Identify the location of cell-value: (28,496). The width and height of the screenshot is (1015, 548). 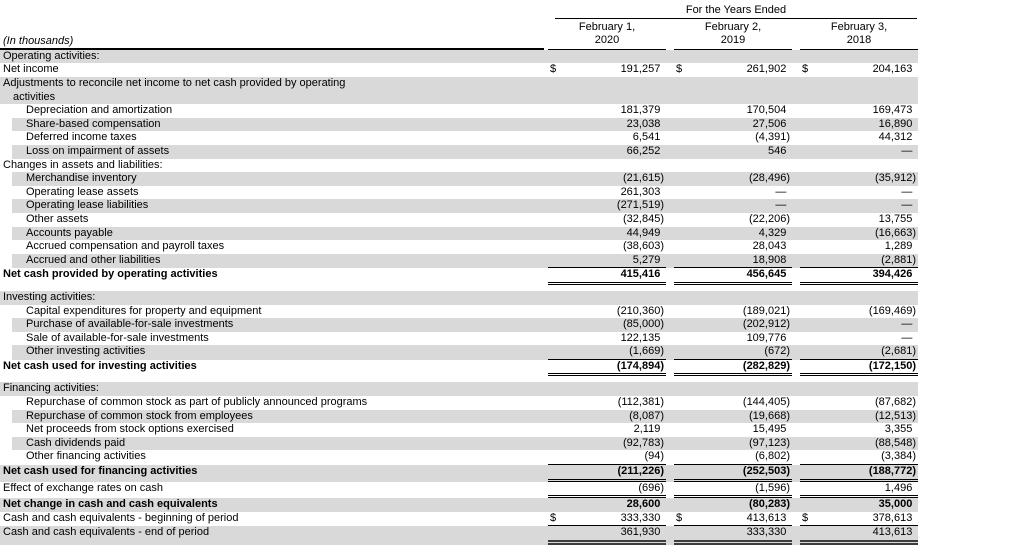
(769, 178).